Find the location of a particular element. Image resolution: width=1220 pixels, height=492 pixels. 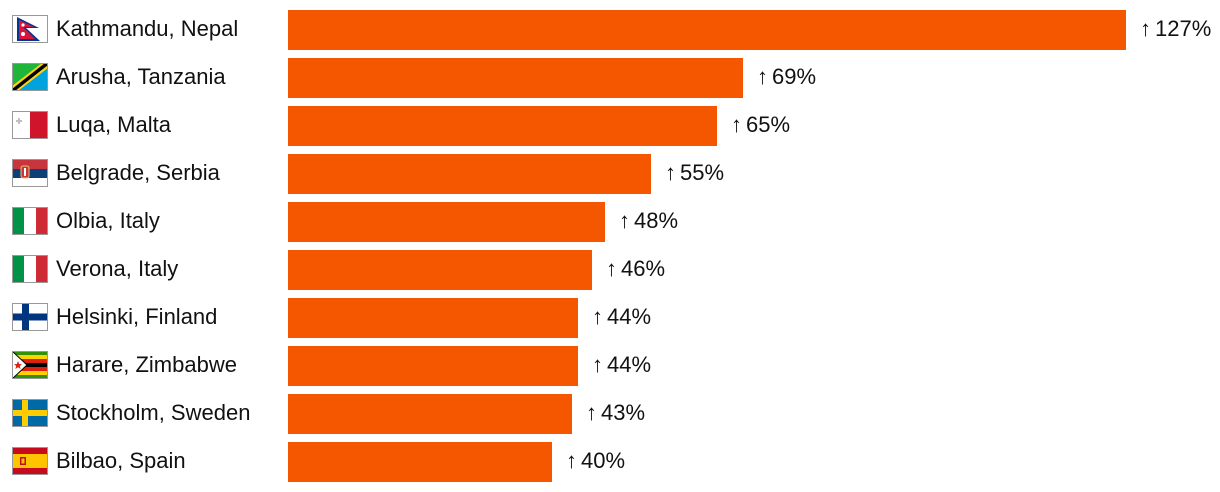

value-label: ↑ 48% is located at coordinates (648, 221).